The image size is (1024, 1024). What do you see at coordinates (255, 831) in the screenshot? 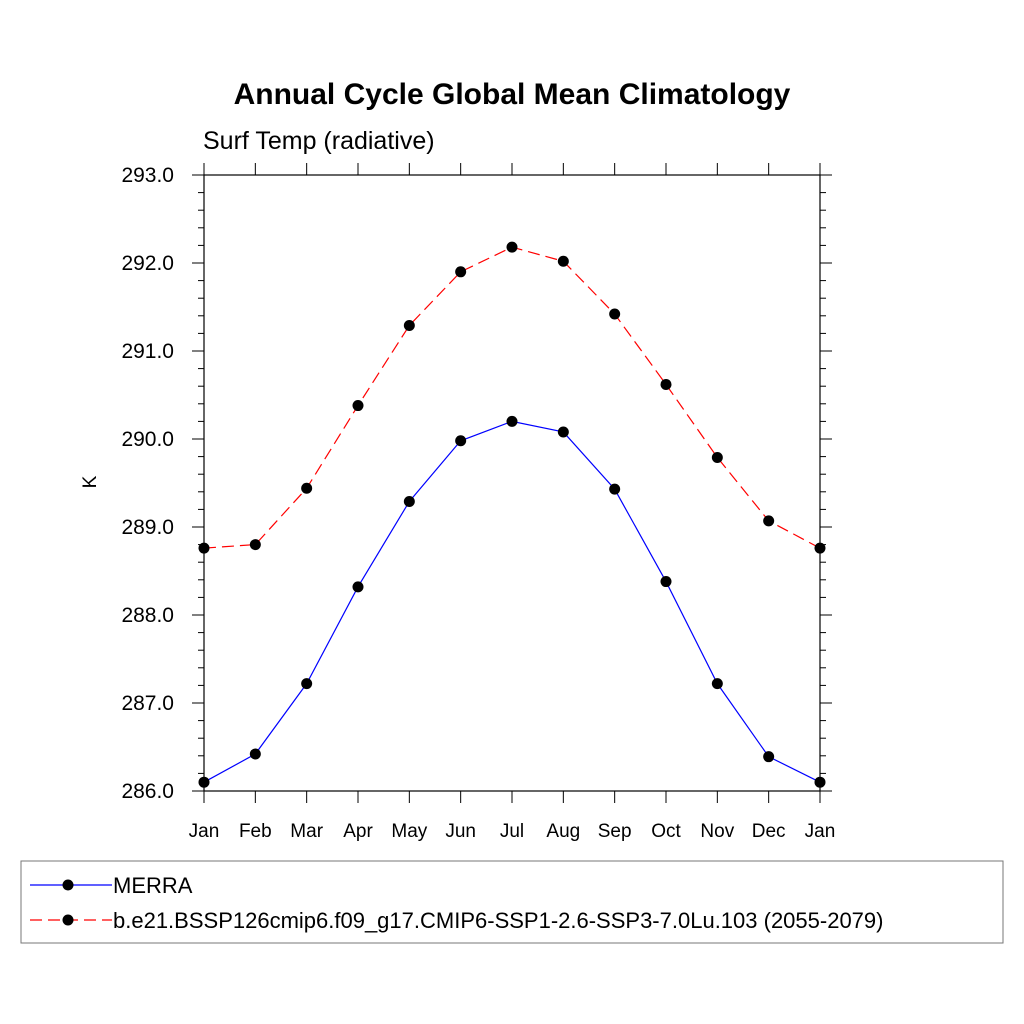
I see `x-tick-label: Feb` at bounding box center [255, 831].